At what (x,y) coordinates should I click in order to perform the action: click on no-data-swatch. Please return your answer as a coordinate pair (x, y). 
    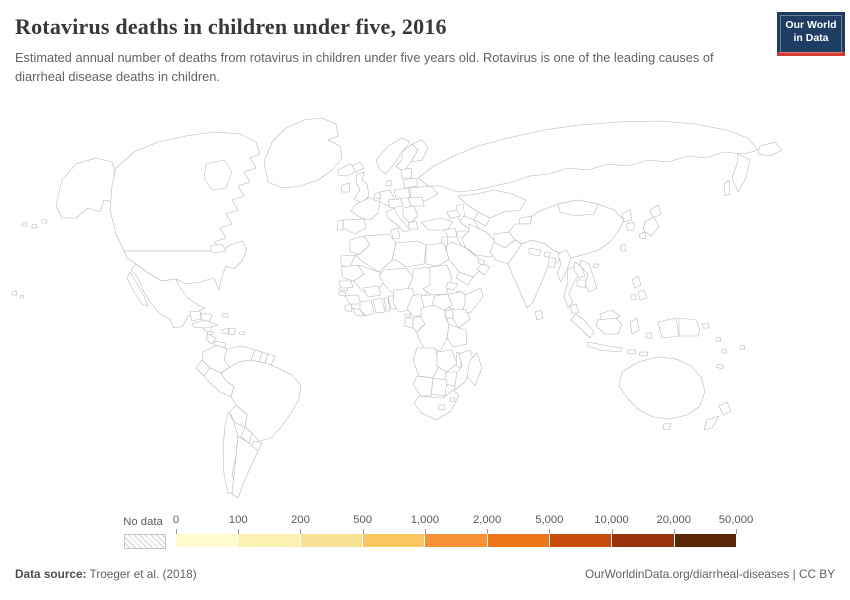
    Looking at the image, I should click on (145, 541).